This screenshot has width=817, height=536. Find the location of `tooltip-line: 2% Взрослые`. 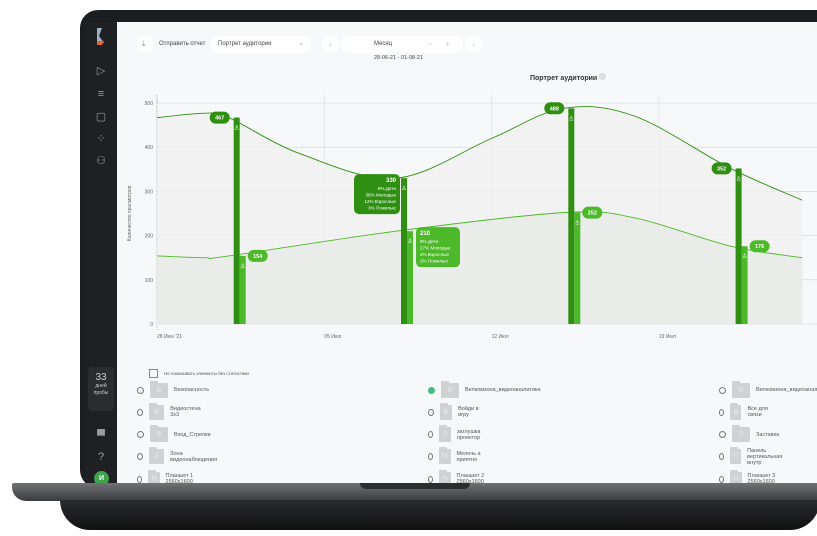

tooltip-line: 2% Взрослые is located at coordinates (434, 254).